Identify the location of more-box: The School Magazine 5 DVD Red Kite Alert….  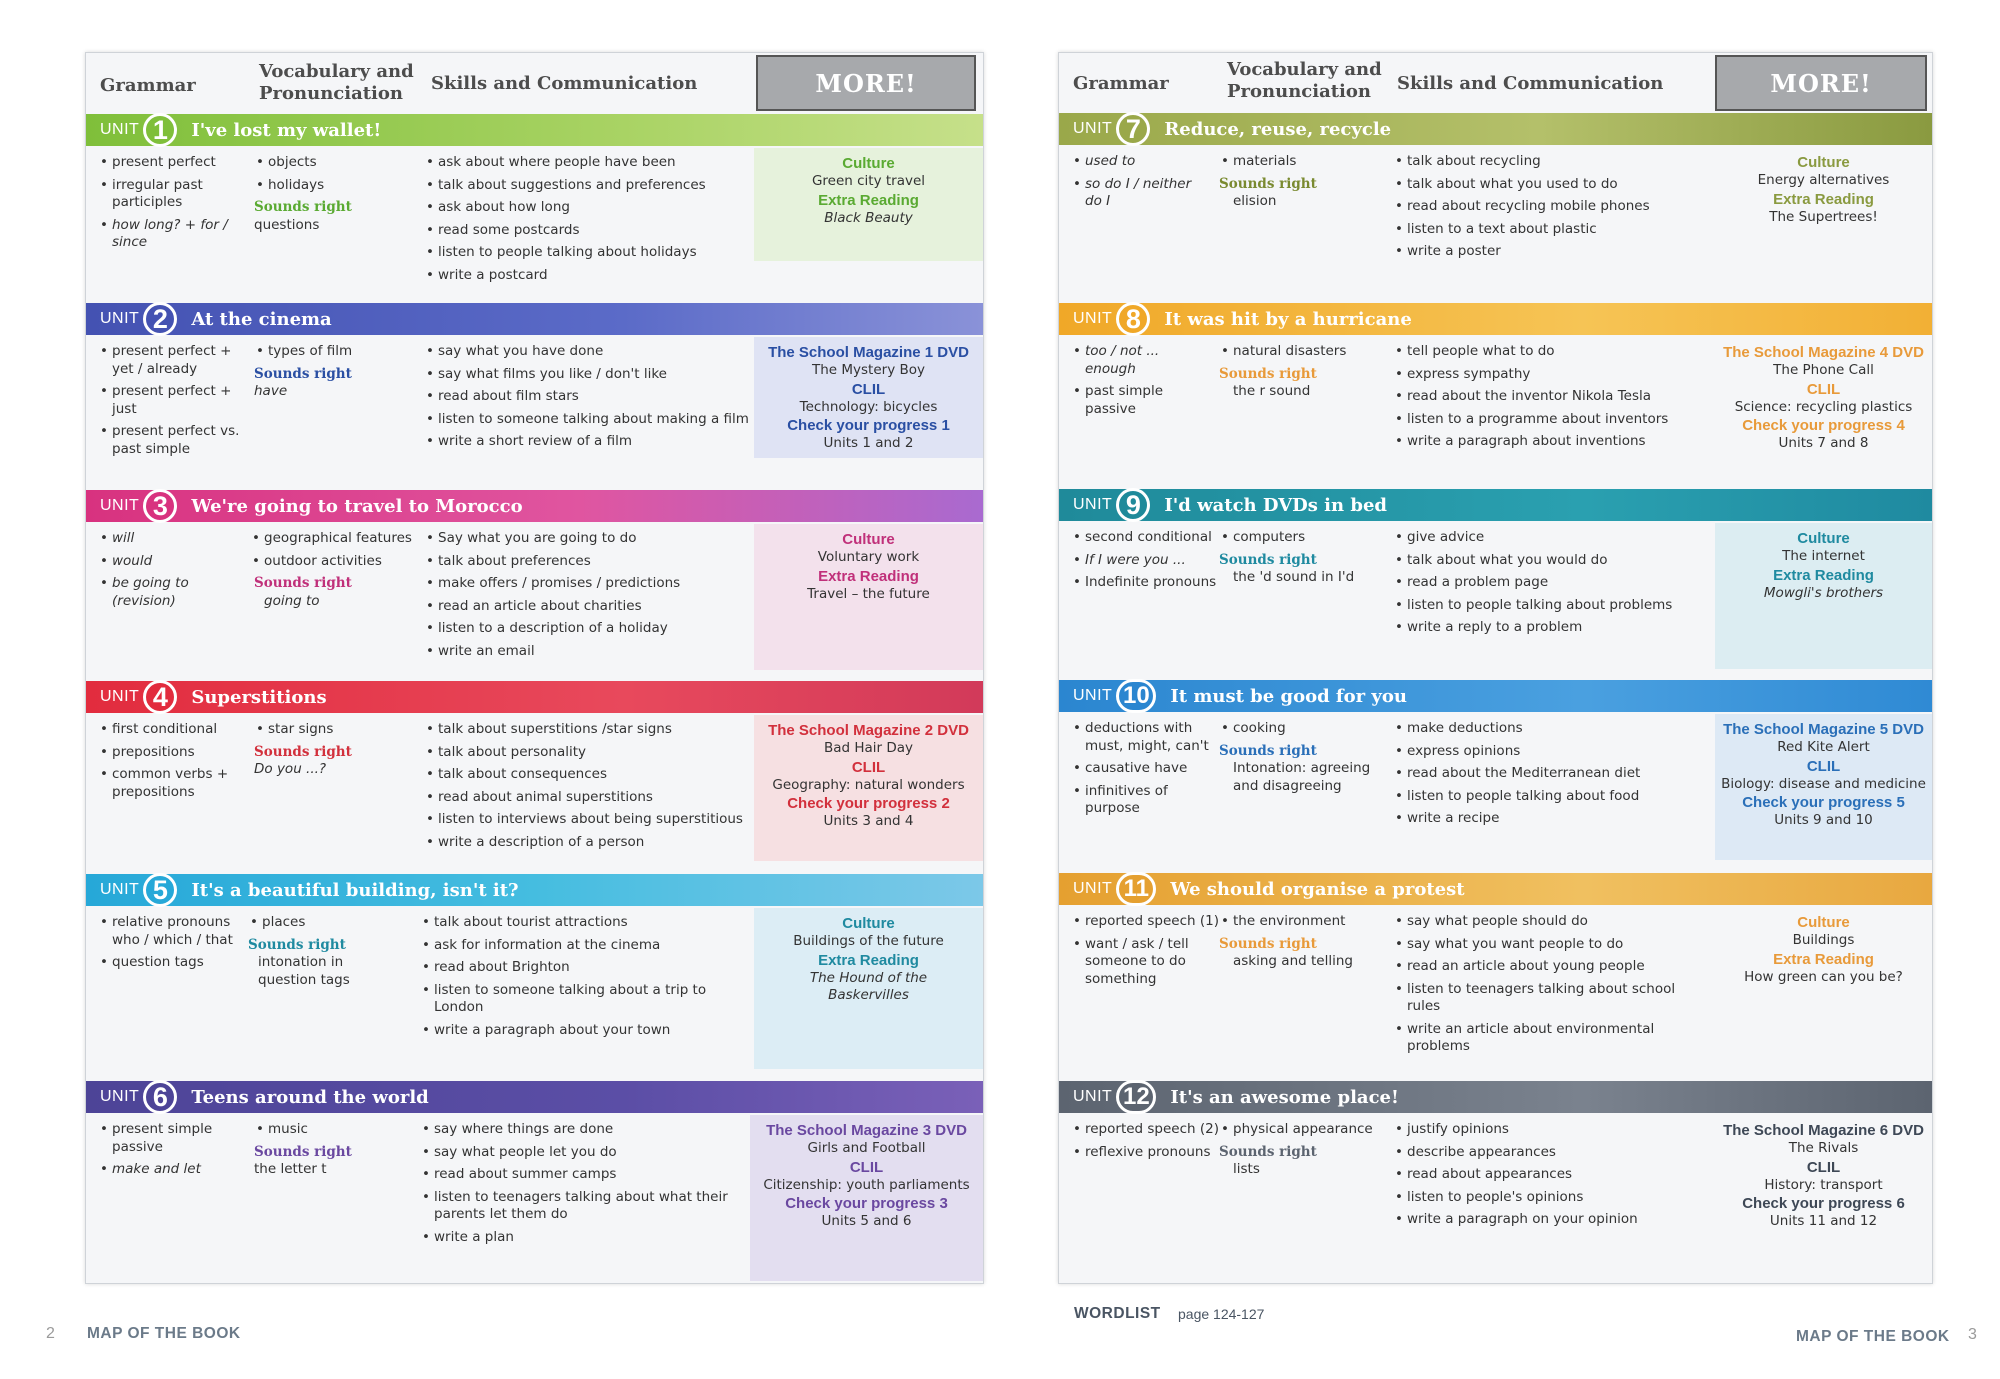
(1823, 787).